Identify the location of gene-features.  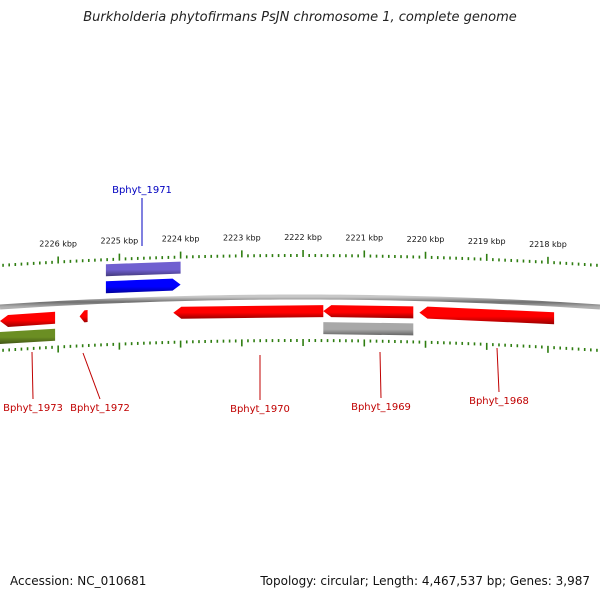
(277, 302).